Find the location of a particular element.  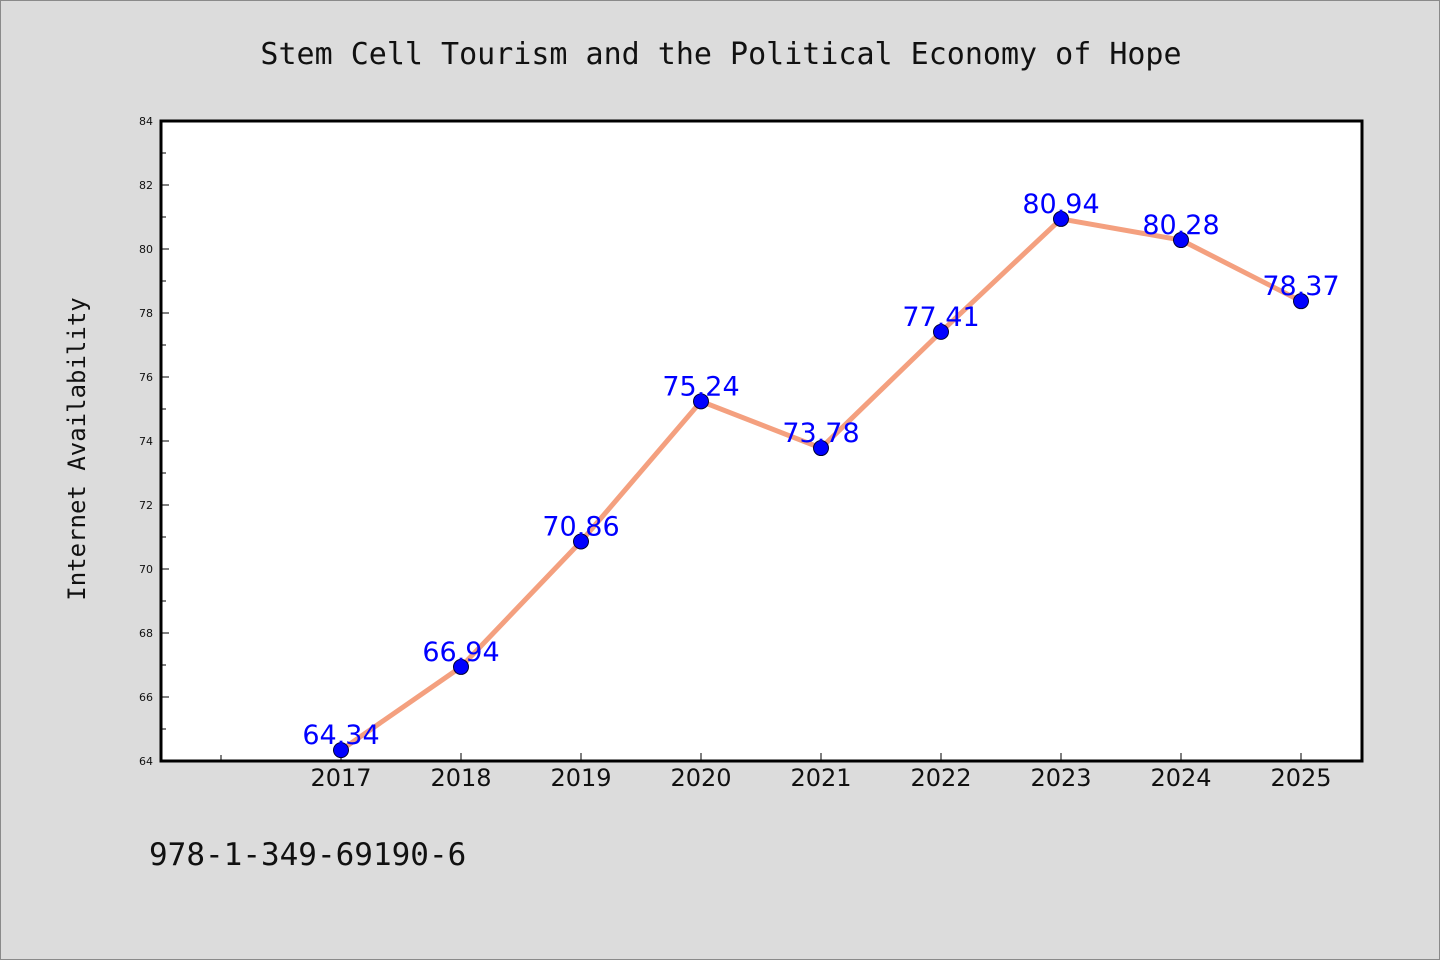

y-axis-ticks: 64 66 68 70 72 74 76 78 80 82 84 is located at coordinates (154, 441).